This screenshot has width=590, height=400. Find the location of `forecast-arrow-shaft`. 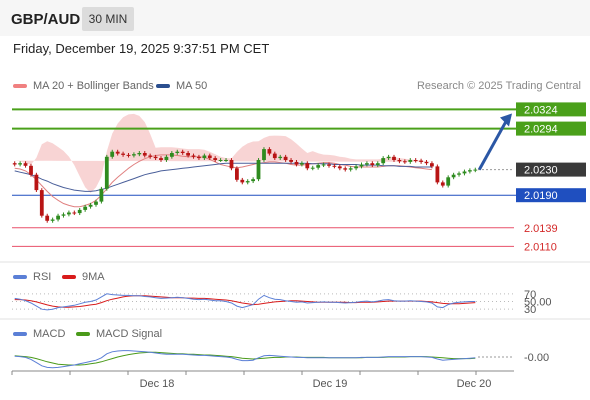

forecast-arrow-shaft is located at coordinates (492, 145).